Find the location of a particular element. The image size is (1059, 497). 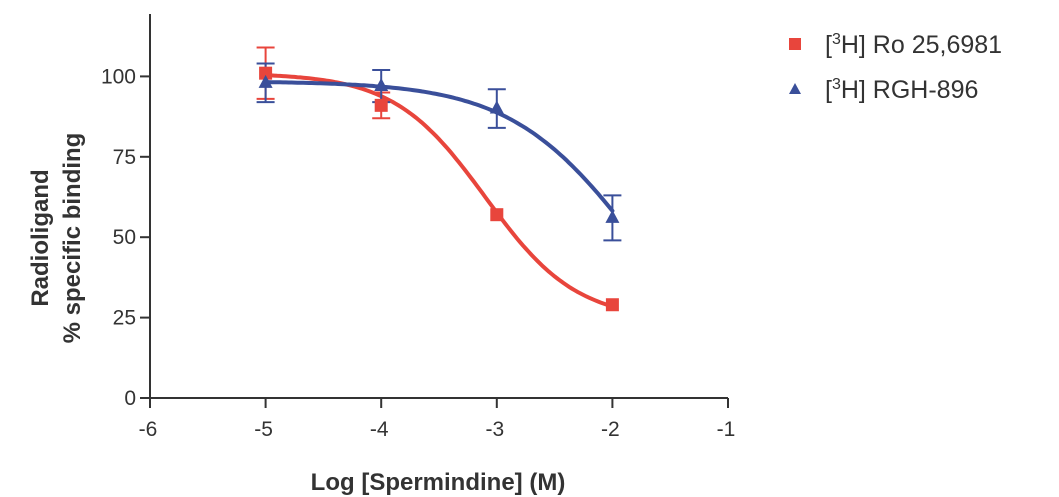

x-ticks: -6 -5 -4 -3 -2 -1 is located at coordinates (437, 419).